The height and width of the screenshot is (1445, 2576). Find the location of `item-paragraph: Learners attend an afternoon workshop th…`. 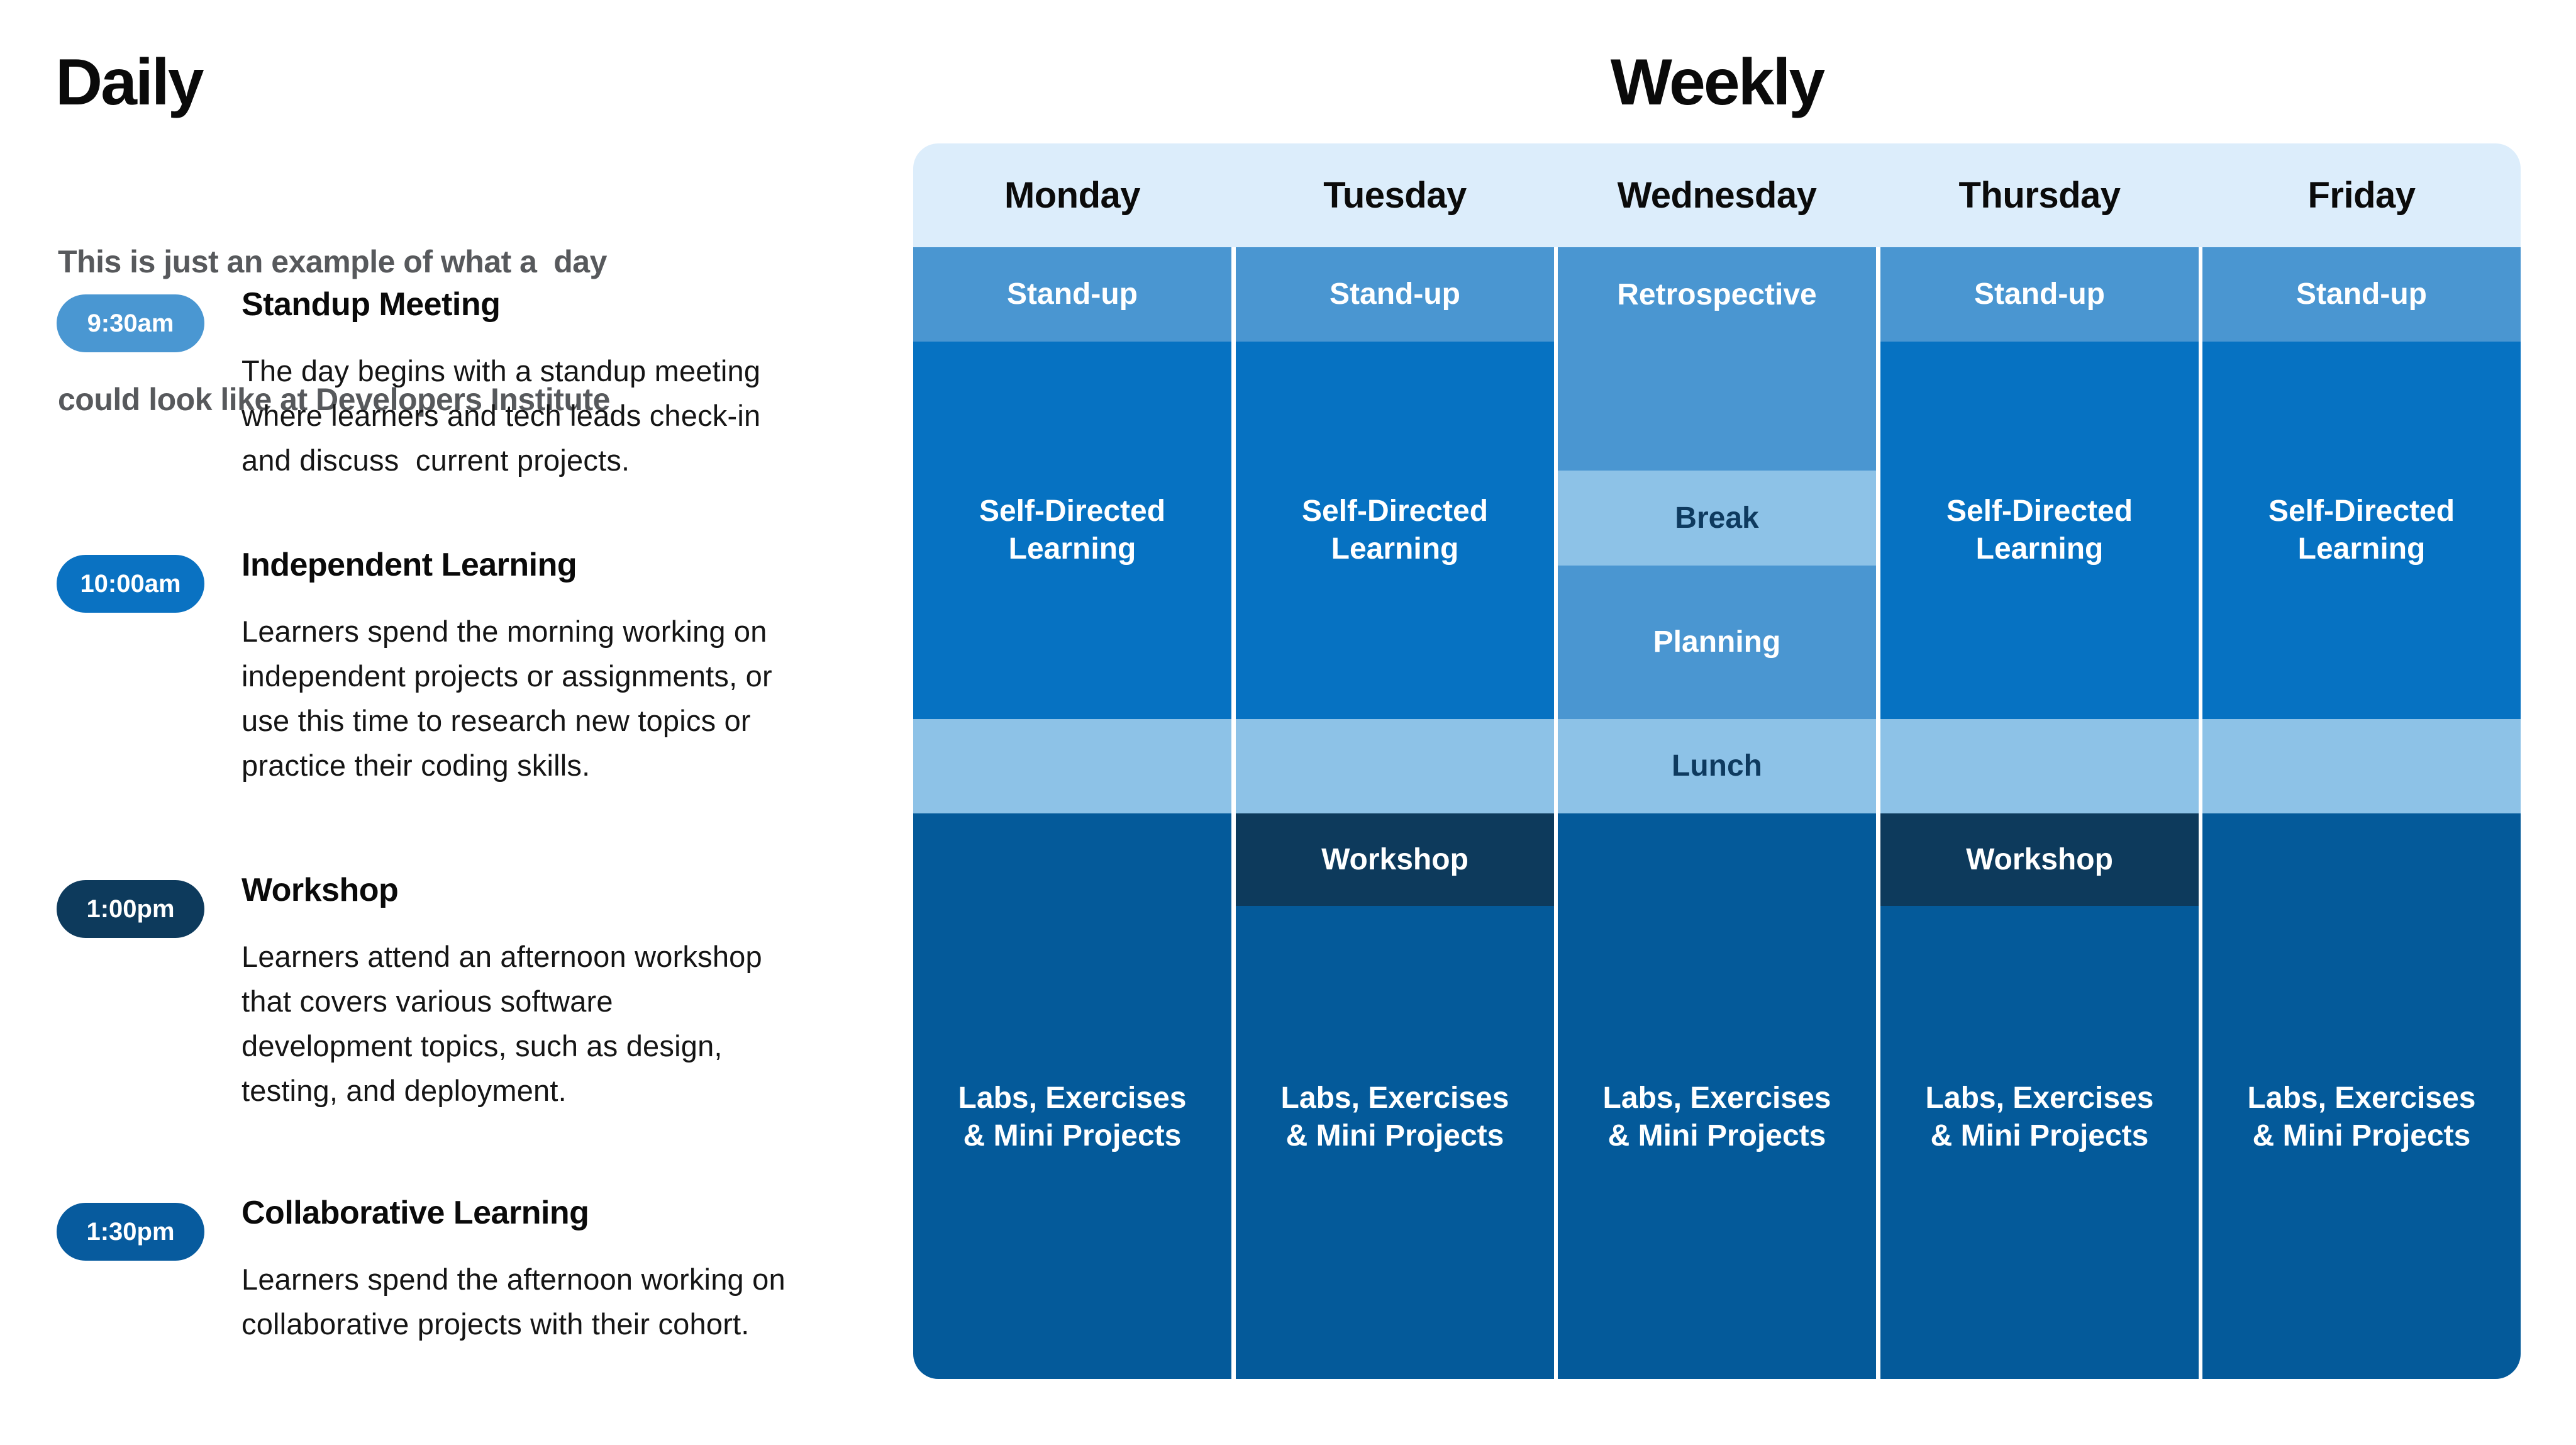

item-paragraph: Learners attend an afternoon workshop th… is located at coordinates (502, 1023).